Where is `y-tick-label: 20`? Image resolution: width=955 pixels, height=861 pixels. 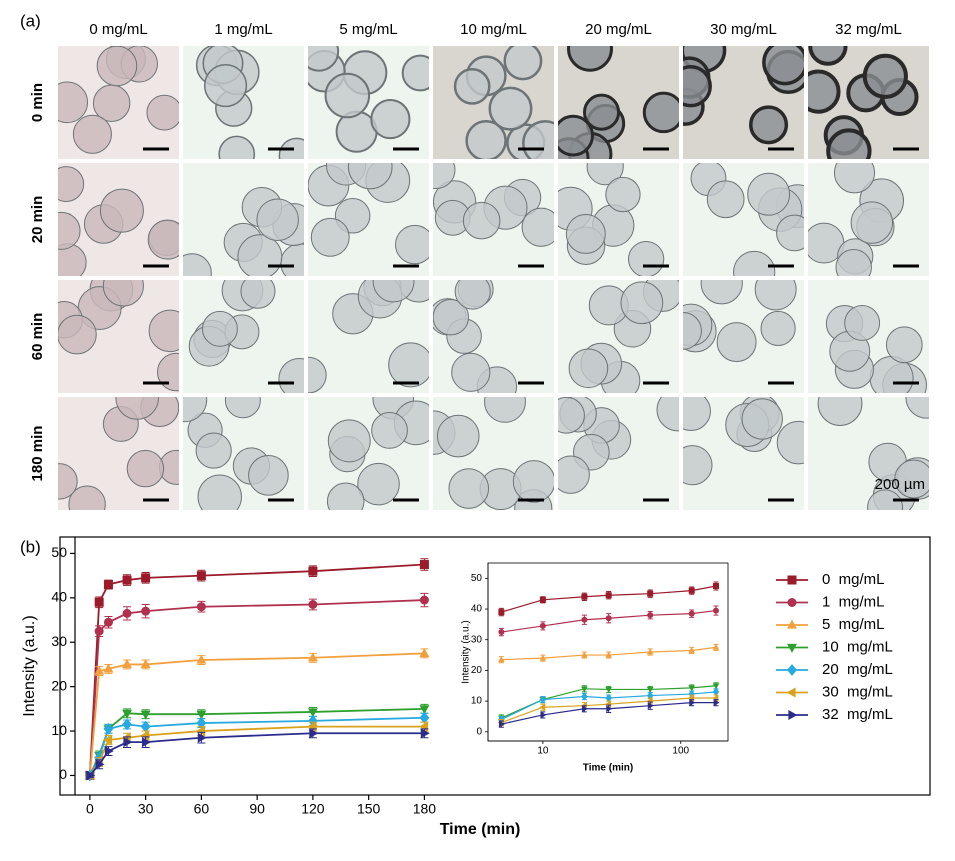
y-tick-label: 20 is located at coordinates (477, 670).